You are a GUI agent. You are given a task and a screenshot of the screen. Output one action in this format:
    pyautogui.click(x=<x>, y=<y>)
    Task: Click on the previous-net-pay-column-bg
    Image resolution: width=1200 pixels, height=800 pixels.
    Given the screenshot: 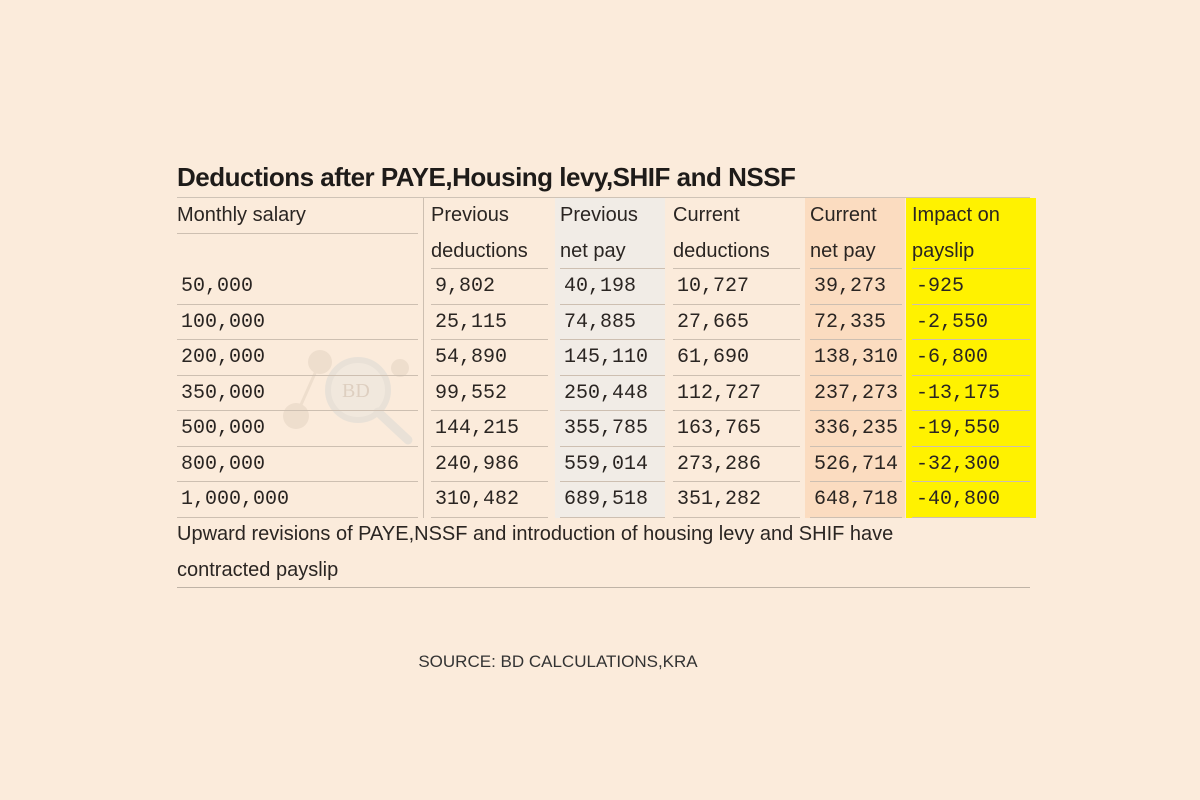 What is the action you would take?
    pyautogui.click(x=610, y=358)
    